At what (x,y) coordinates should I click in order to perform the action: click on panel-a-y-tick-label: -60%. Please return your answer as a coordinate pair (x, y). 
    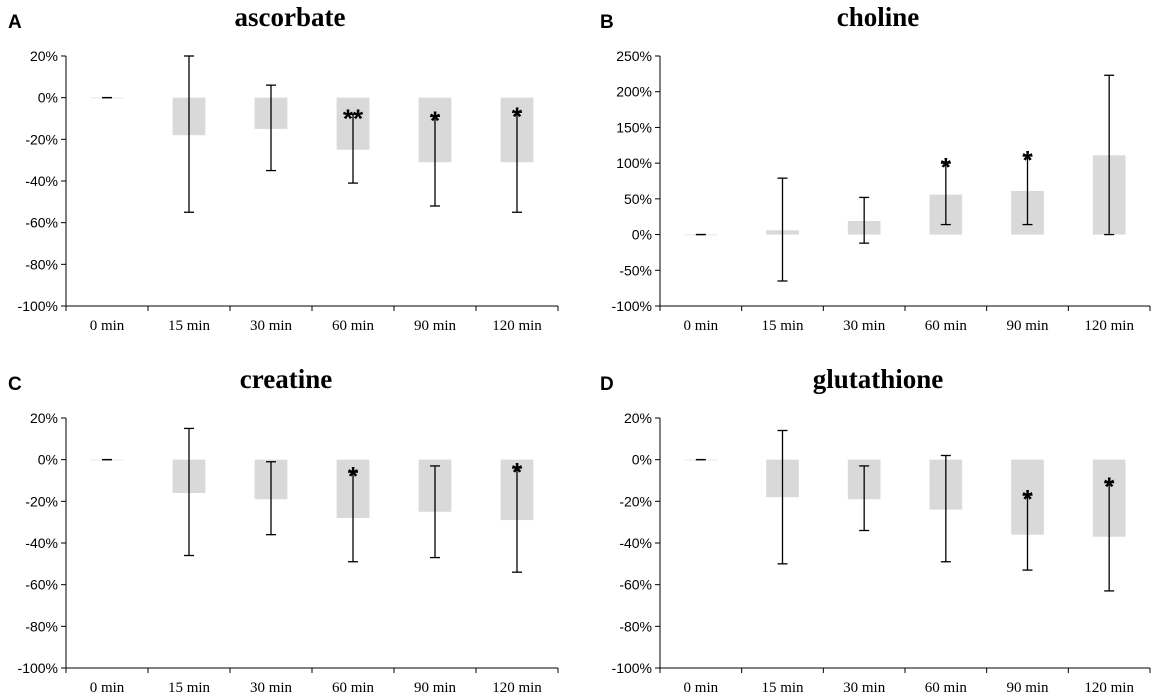
    Looking at the image, I should click on (41, 223).